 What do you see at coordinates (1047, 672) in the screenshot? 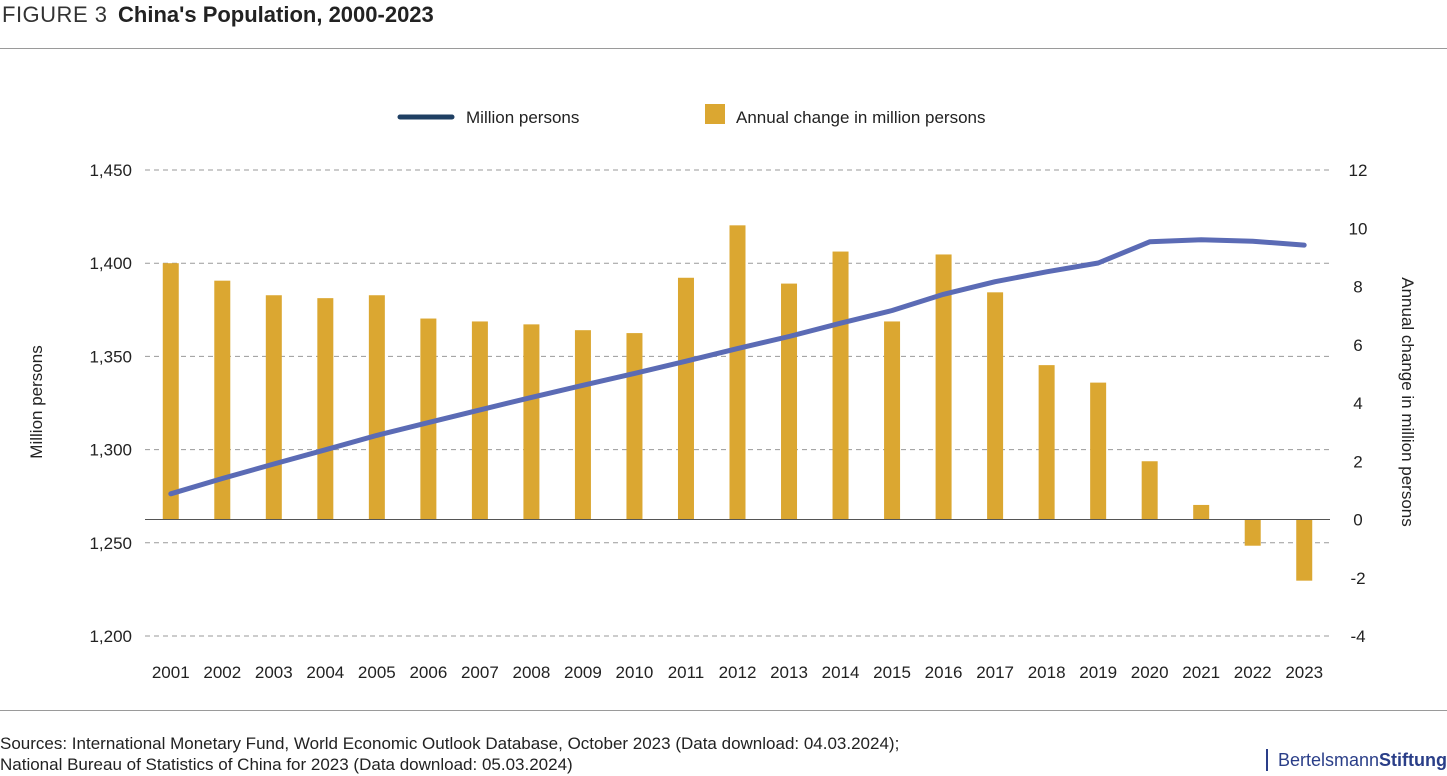
I see `x-tick-label: 2018` at bounding box center [1047, 672].